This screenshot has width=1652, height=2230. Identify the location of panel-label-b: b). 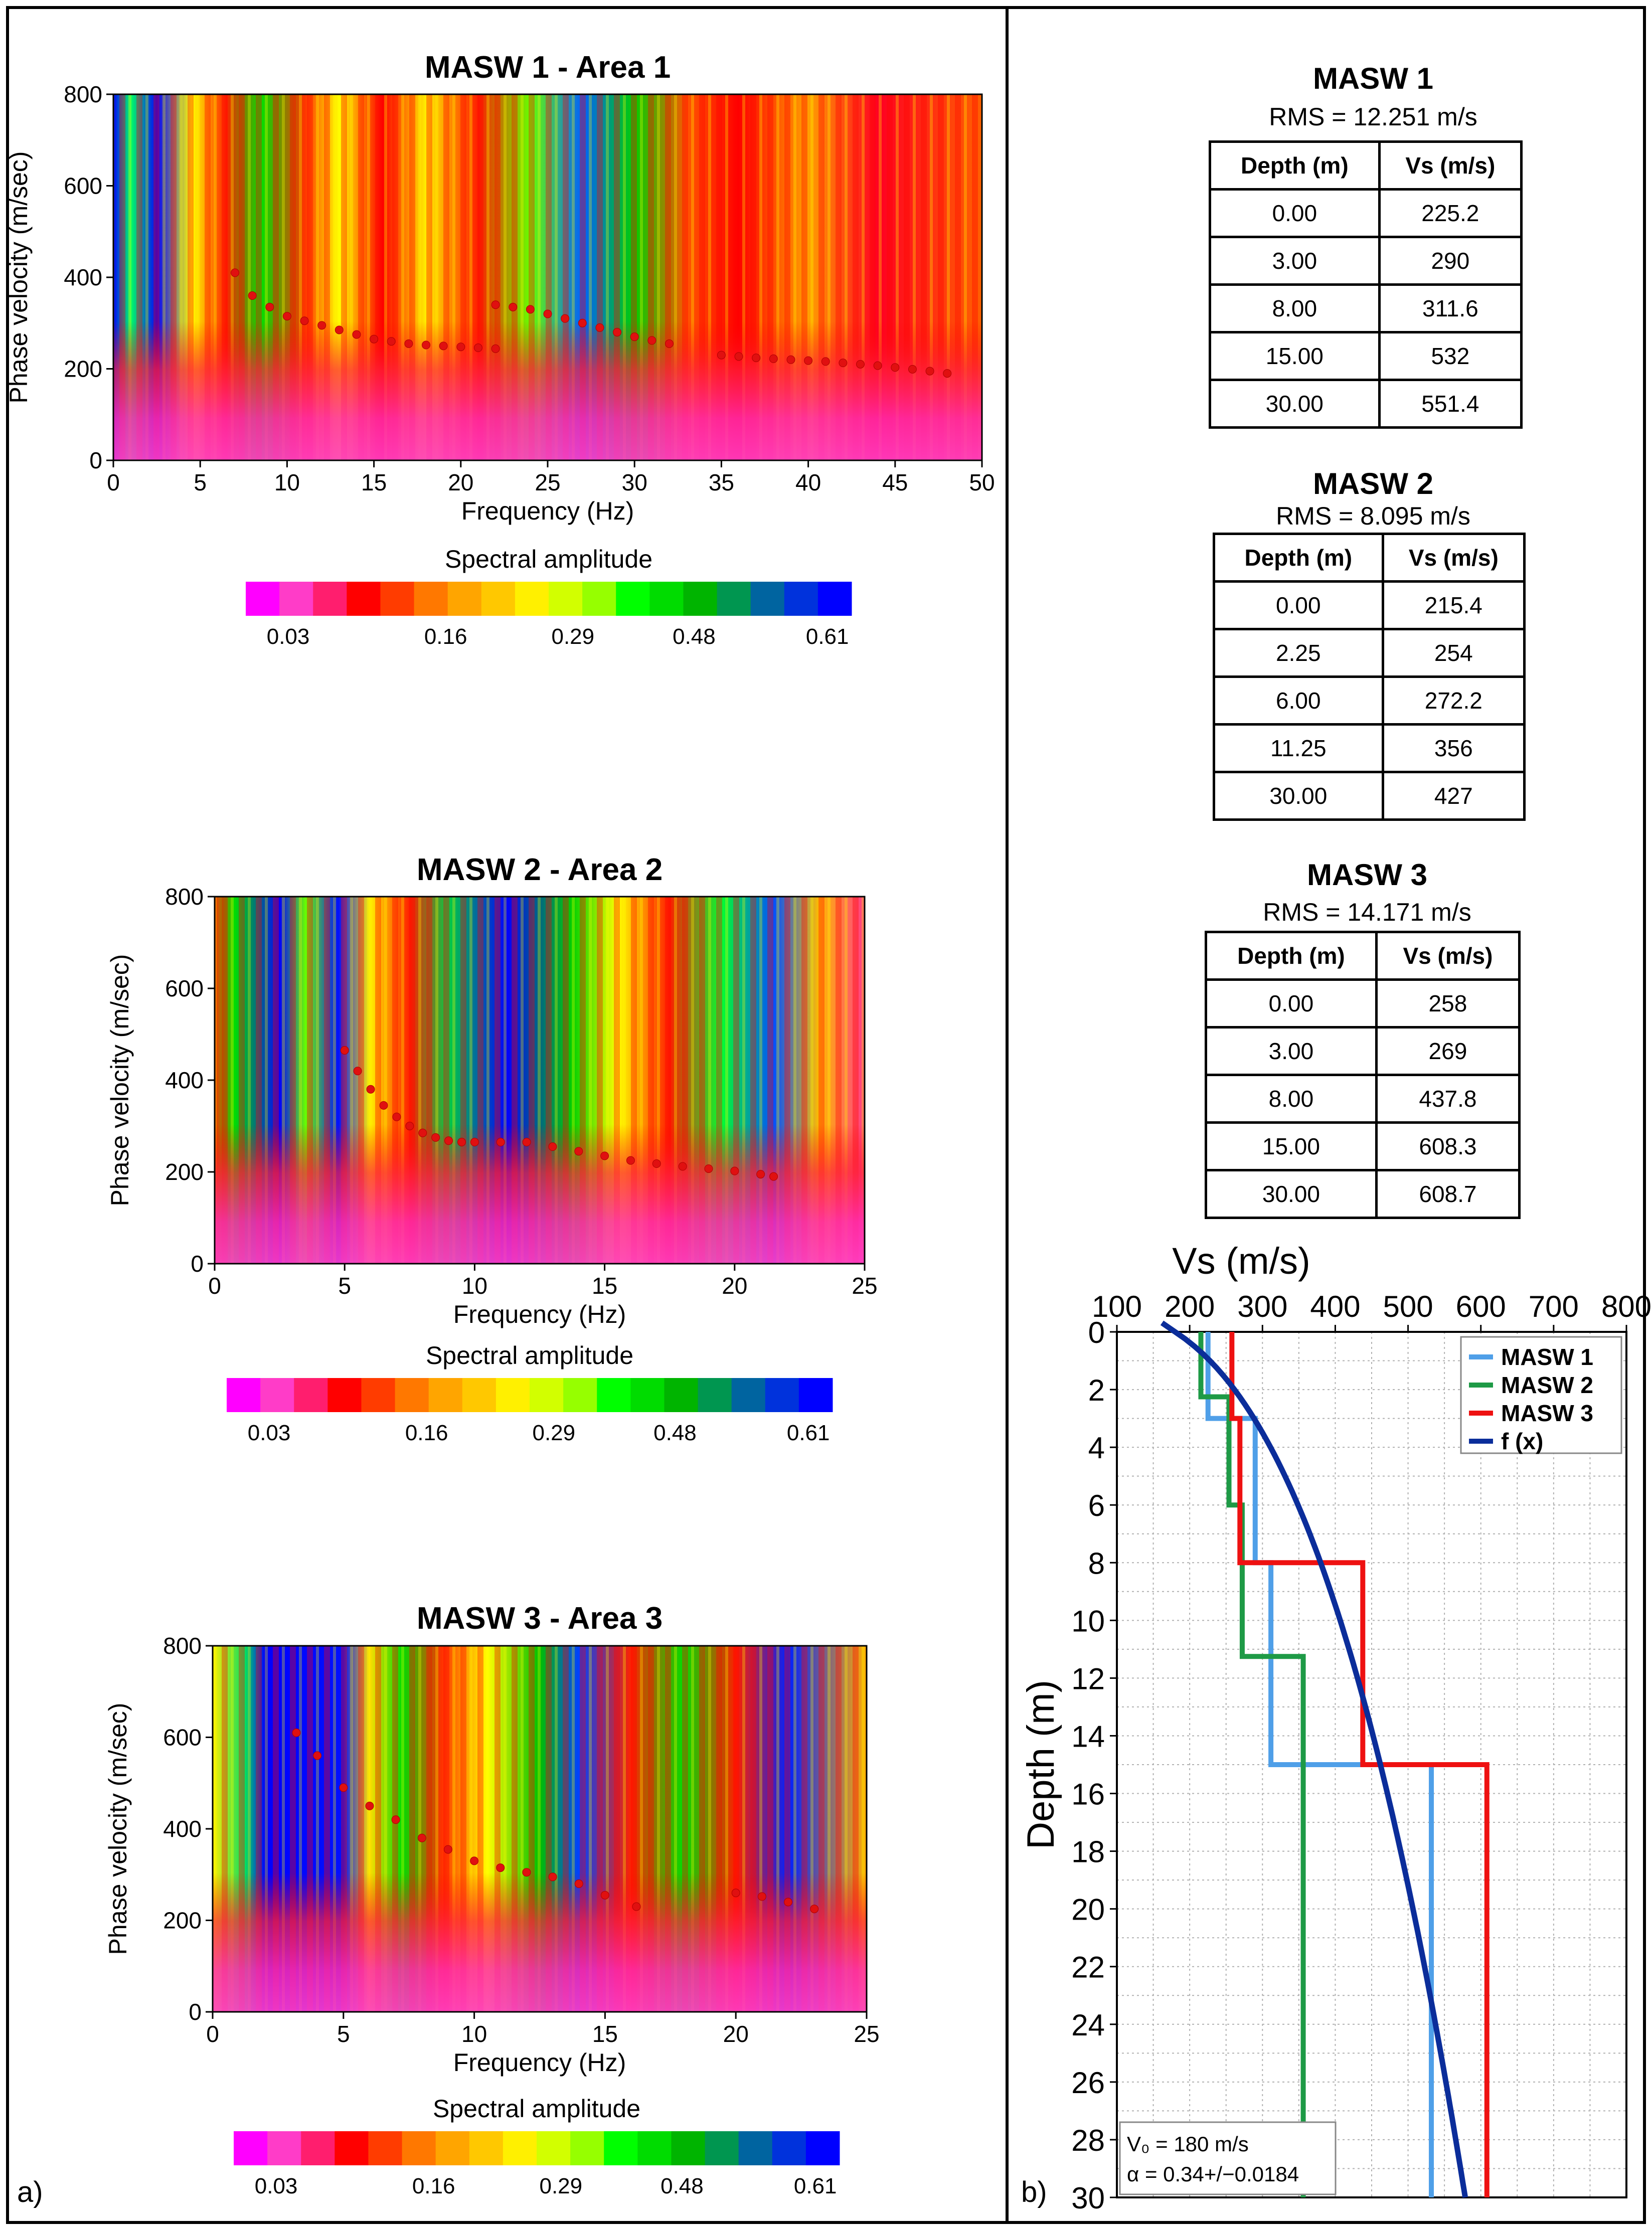
(1034, 2192).